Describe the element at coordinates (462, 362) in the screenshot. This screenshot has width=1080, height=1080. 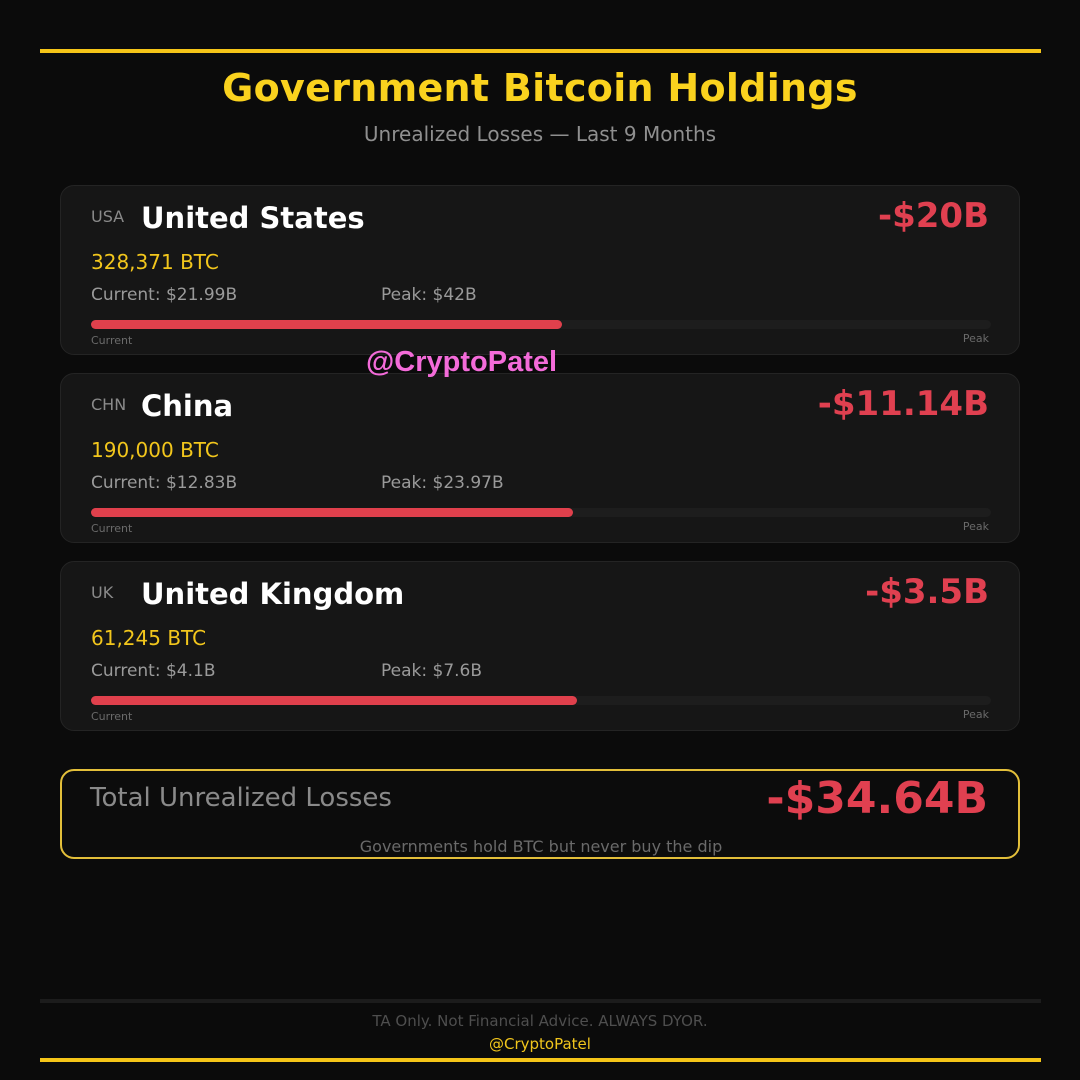
I see `watermark: @CryptoPatel` at that location.